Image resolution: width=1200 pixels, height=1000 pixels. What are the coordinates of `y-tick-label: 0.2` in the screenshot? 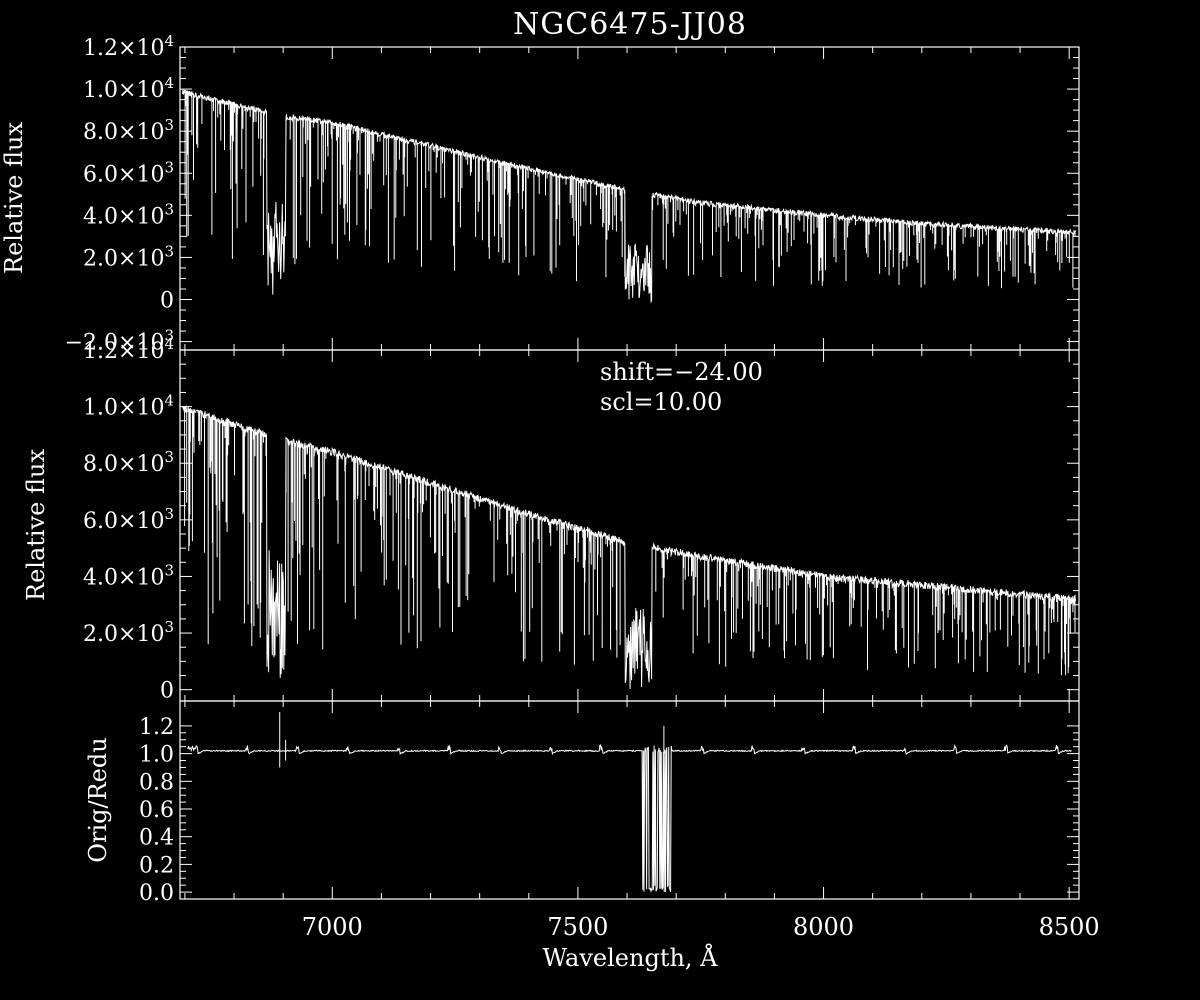 It's located at (156, 865).